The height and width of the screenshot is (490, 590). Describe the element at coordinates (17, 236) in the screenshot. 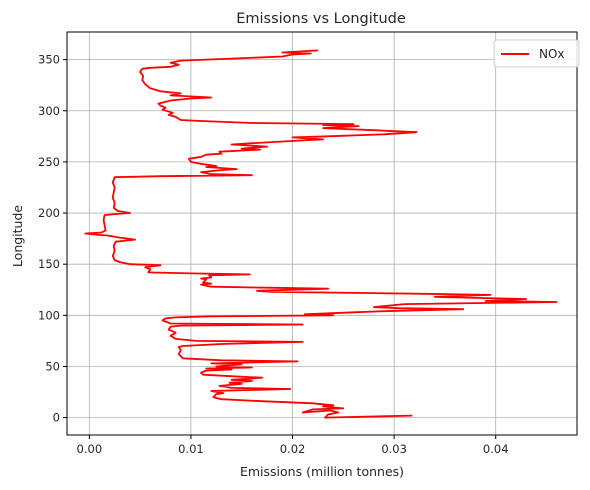

I see `y-axis-title: Longitude` at that location.